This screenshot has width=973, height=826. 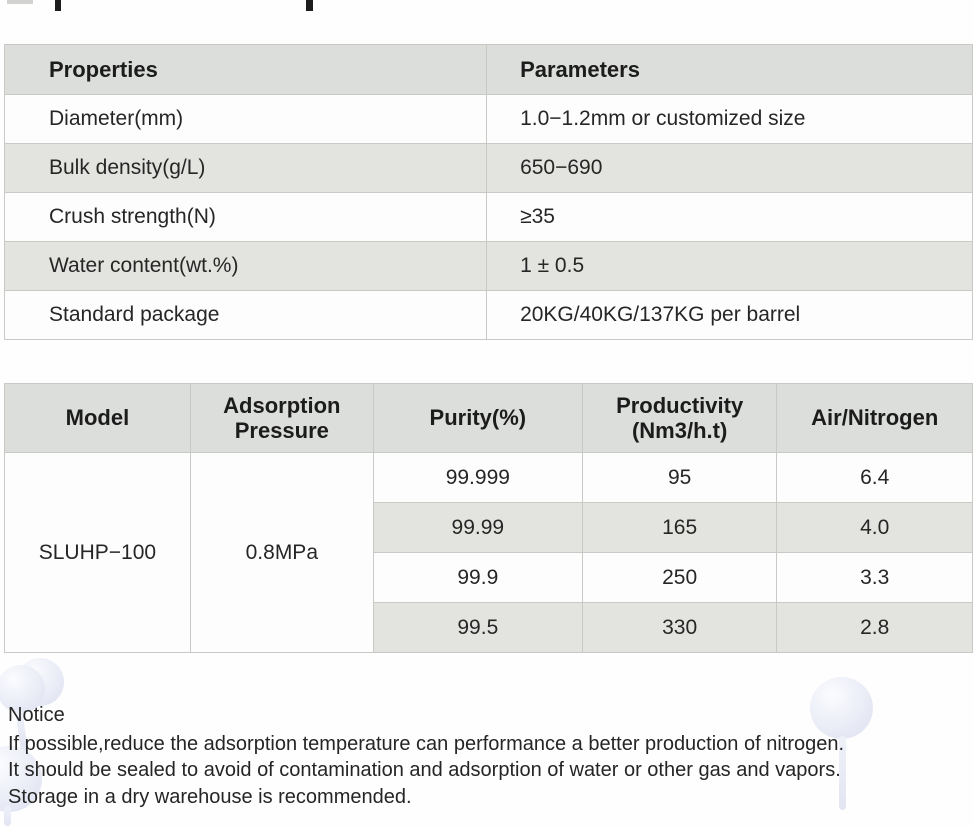 I want to click on table-row: Crush strength(N) ≥35, so click(x=488, y=217).